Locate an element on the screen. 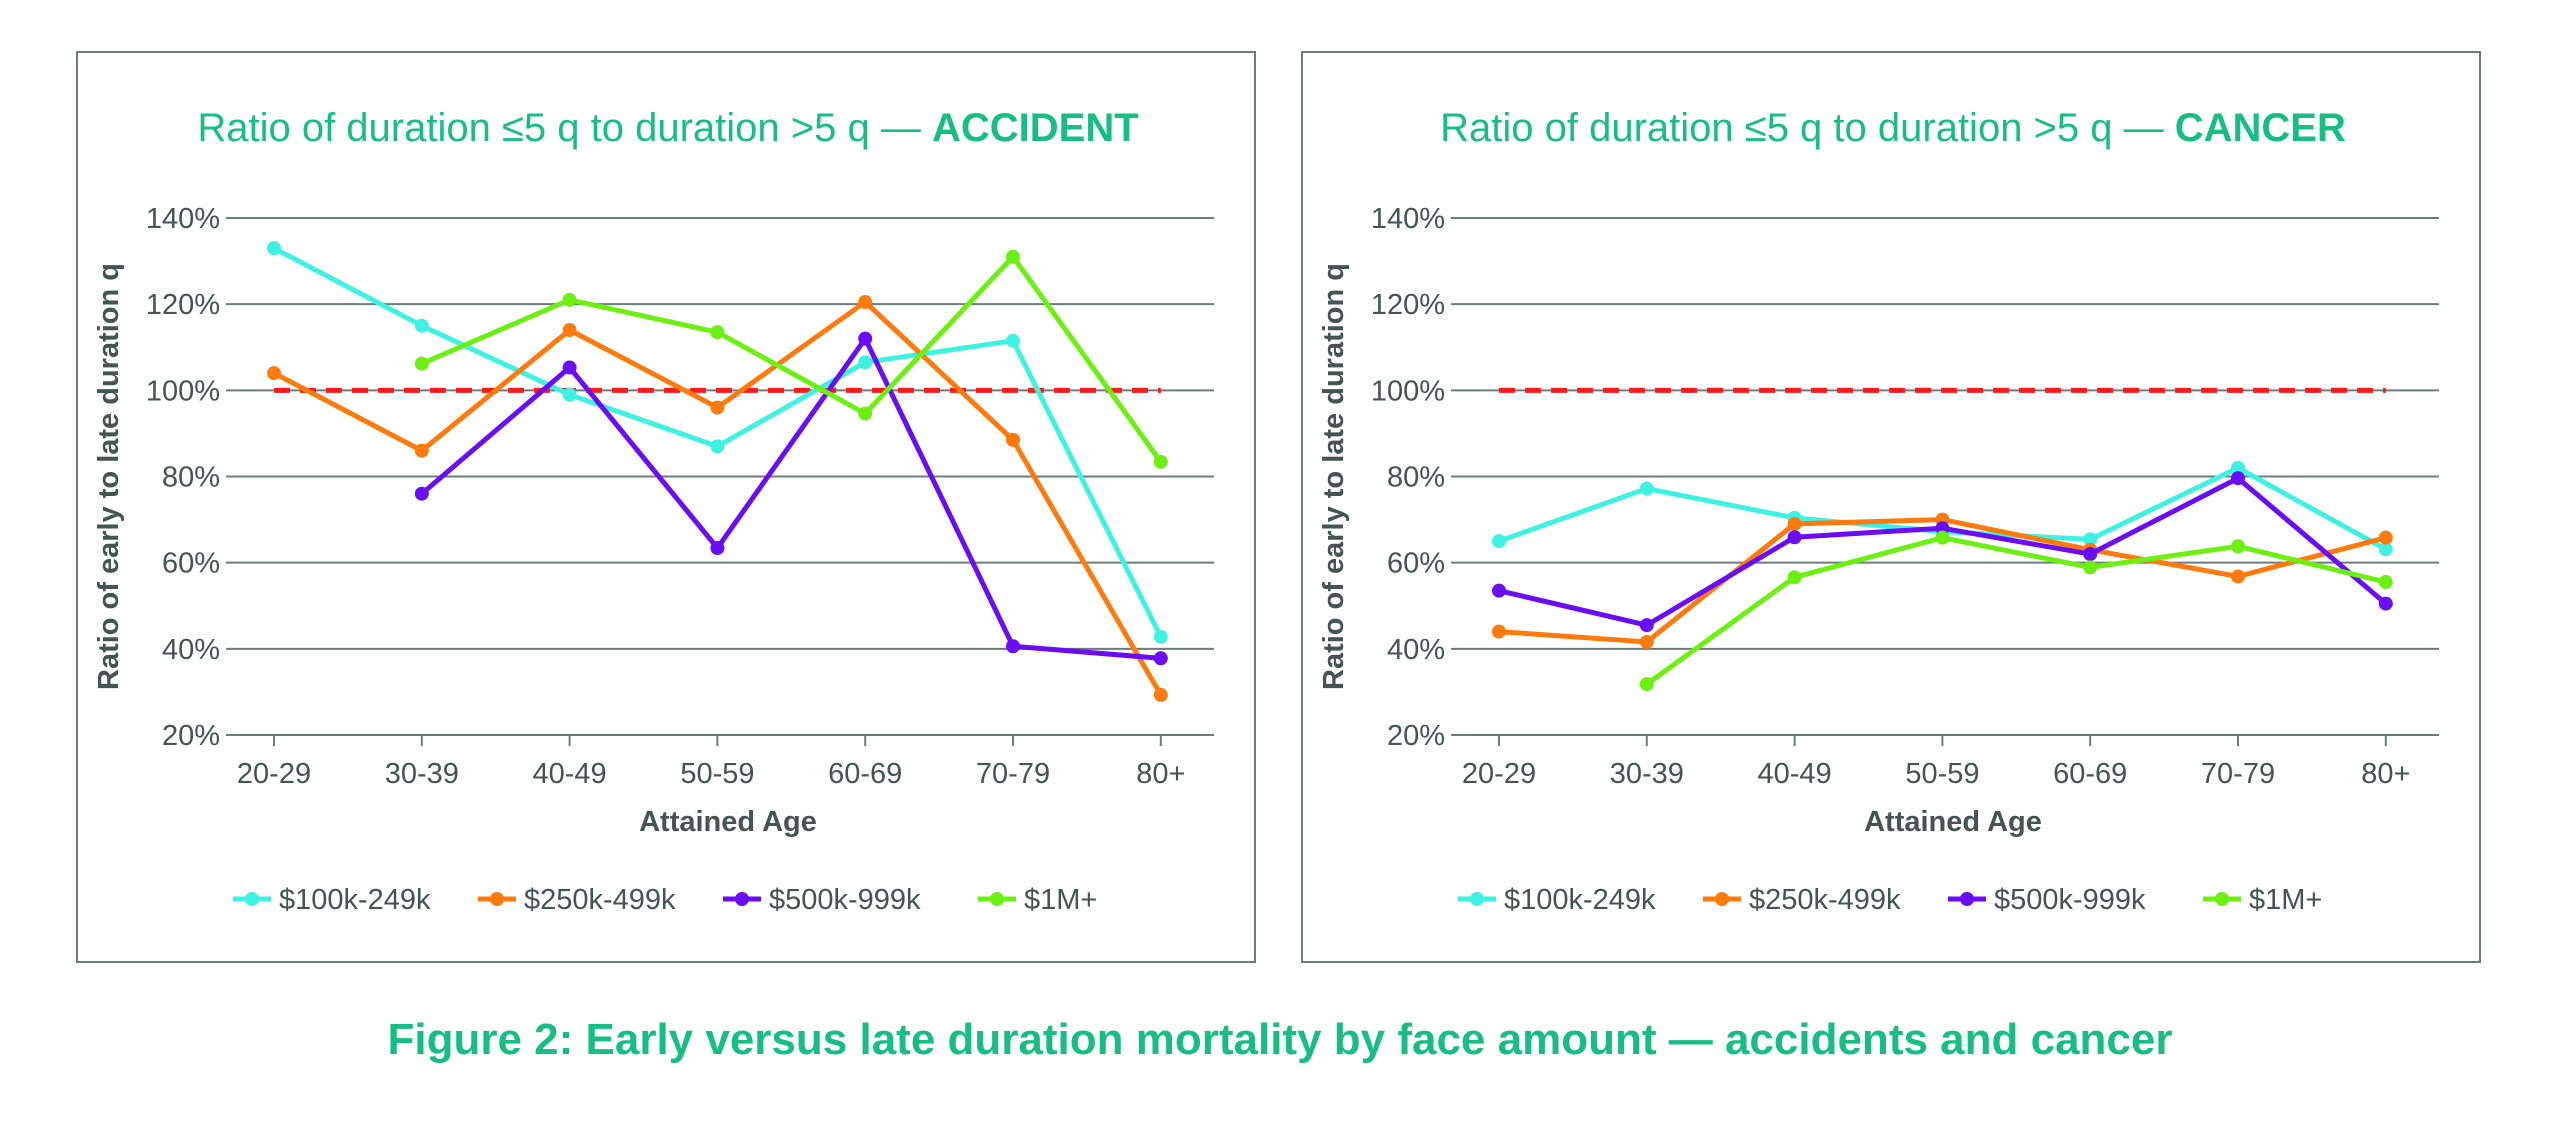 The image size is (2560, 1124). x-tick-label: 60-69 is located at coordinates (865, 774).